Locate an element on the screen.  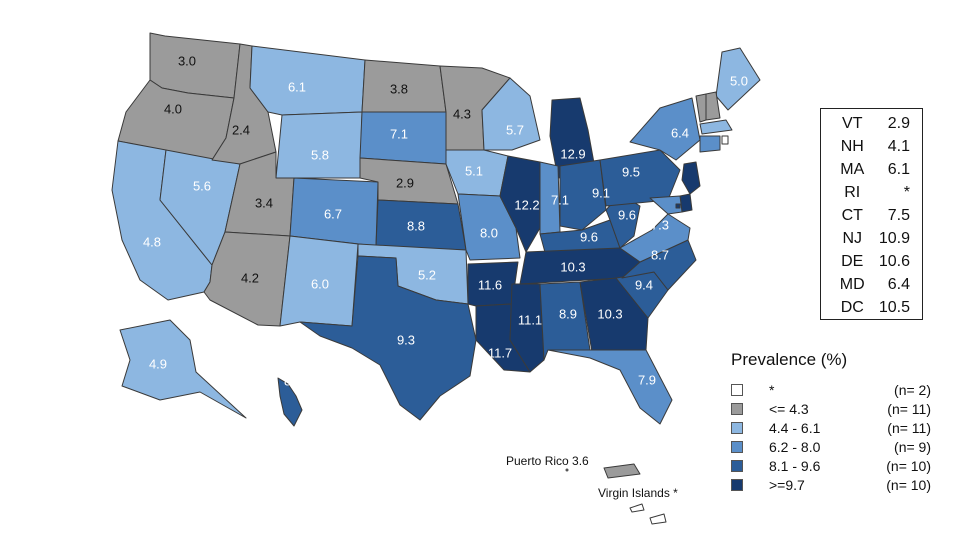
puerto-rico-label: Puerto Rico 3.6 is located at coordinates (547, 461).